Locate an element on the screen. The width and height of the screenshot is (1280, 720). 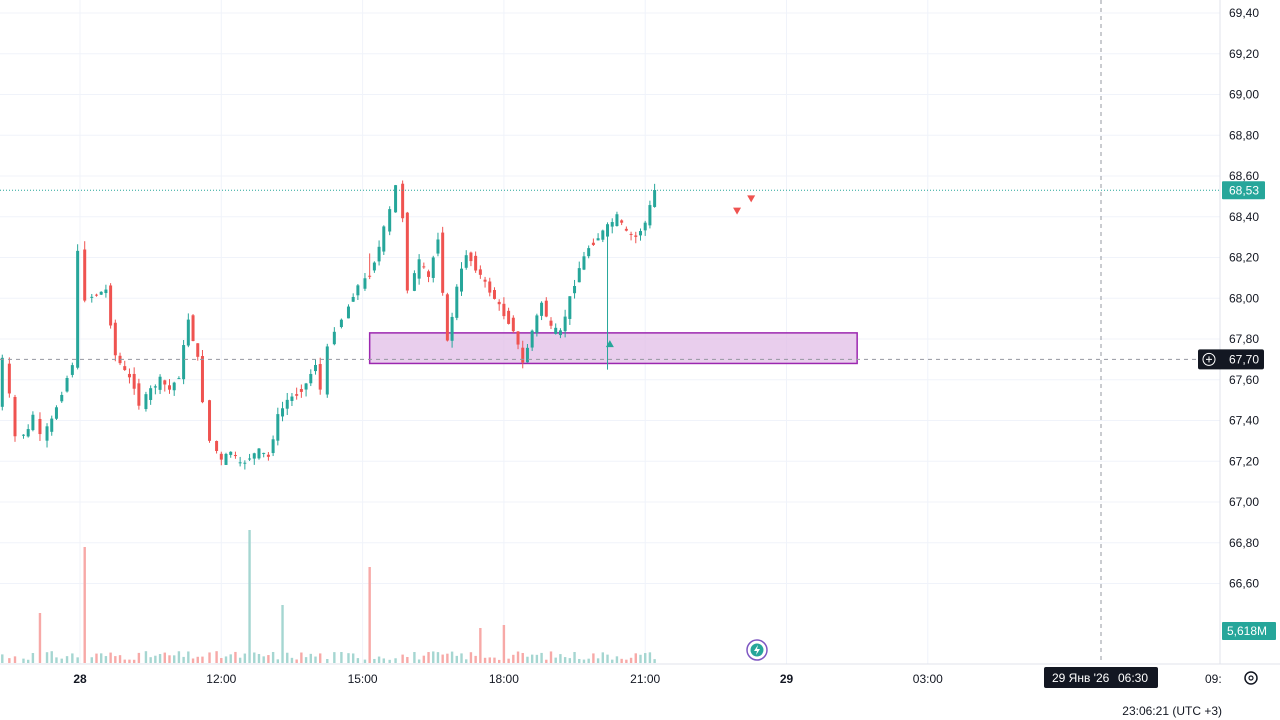
price-tick-label: 68,60 is located at coordinates (1244, 176).